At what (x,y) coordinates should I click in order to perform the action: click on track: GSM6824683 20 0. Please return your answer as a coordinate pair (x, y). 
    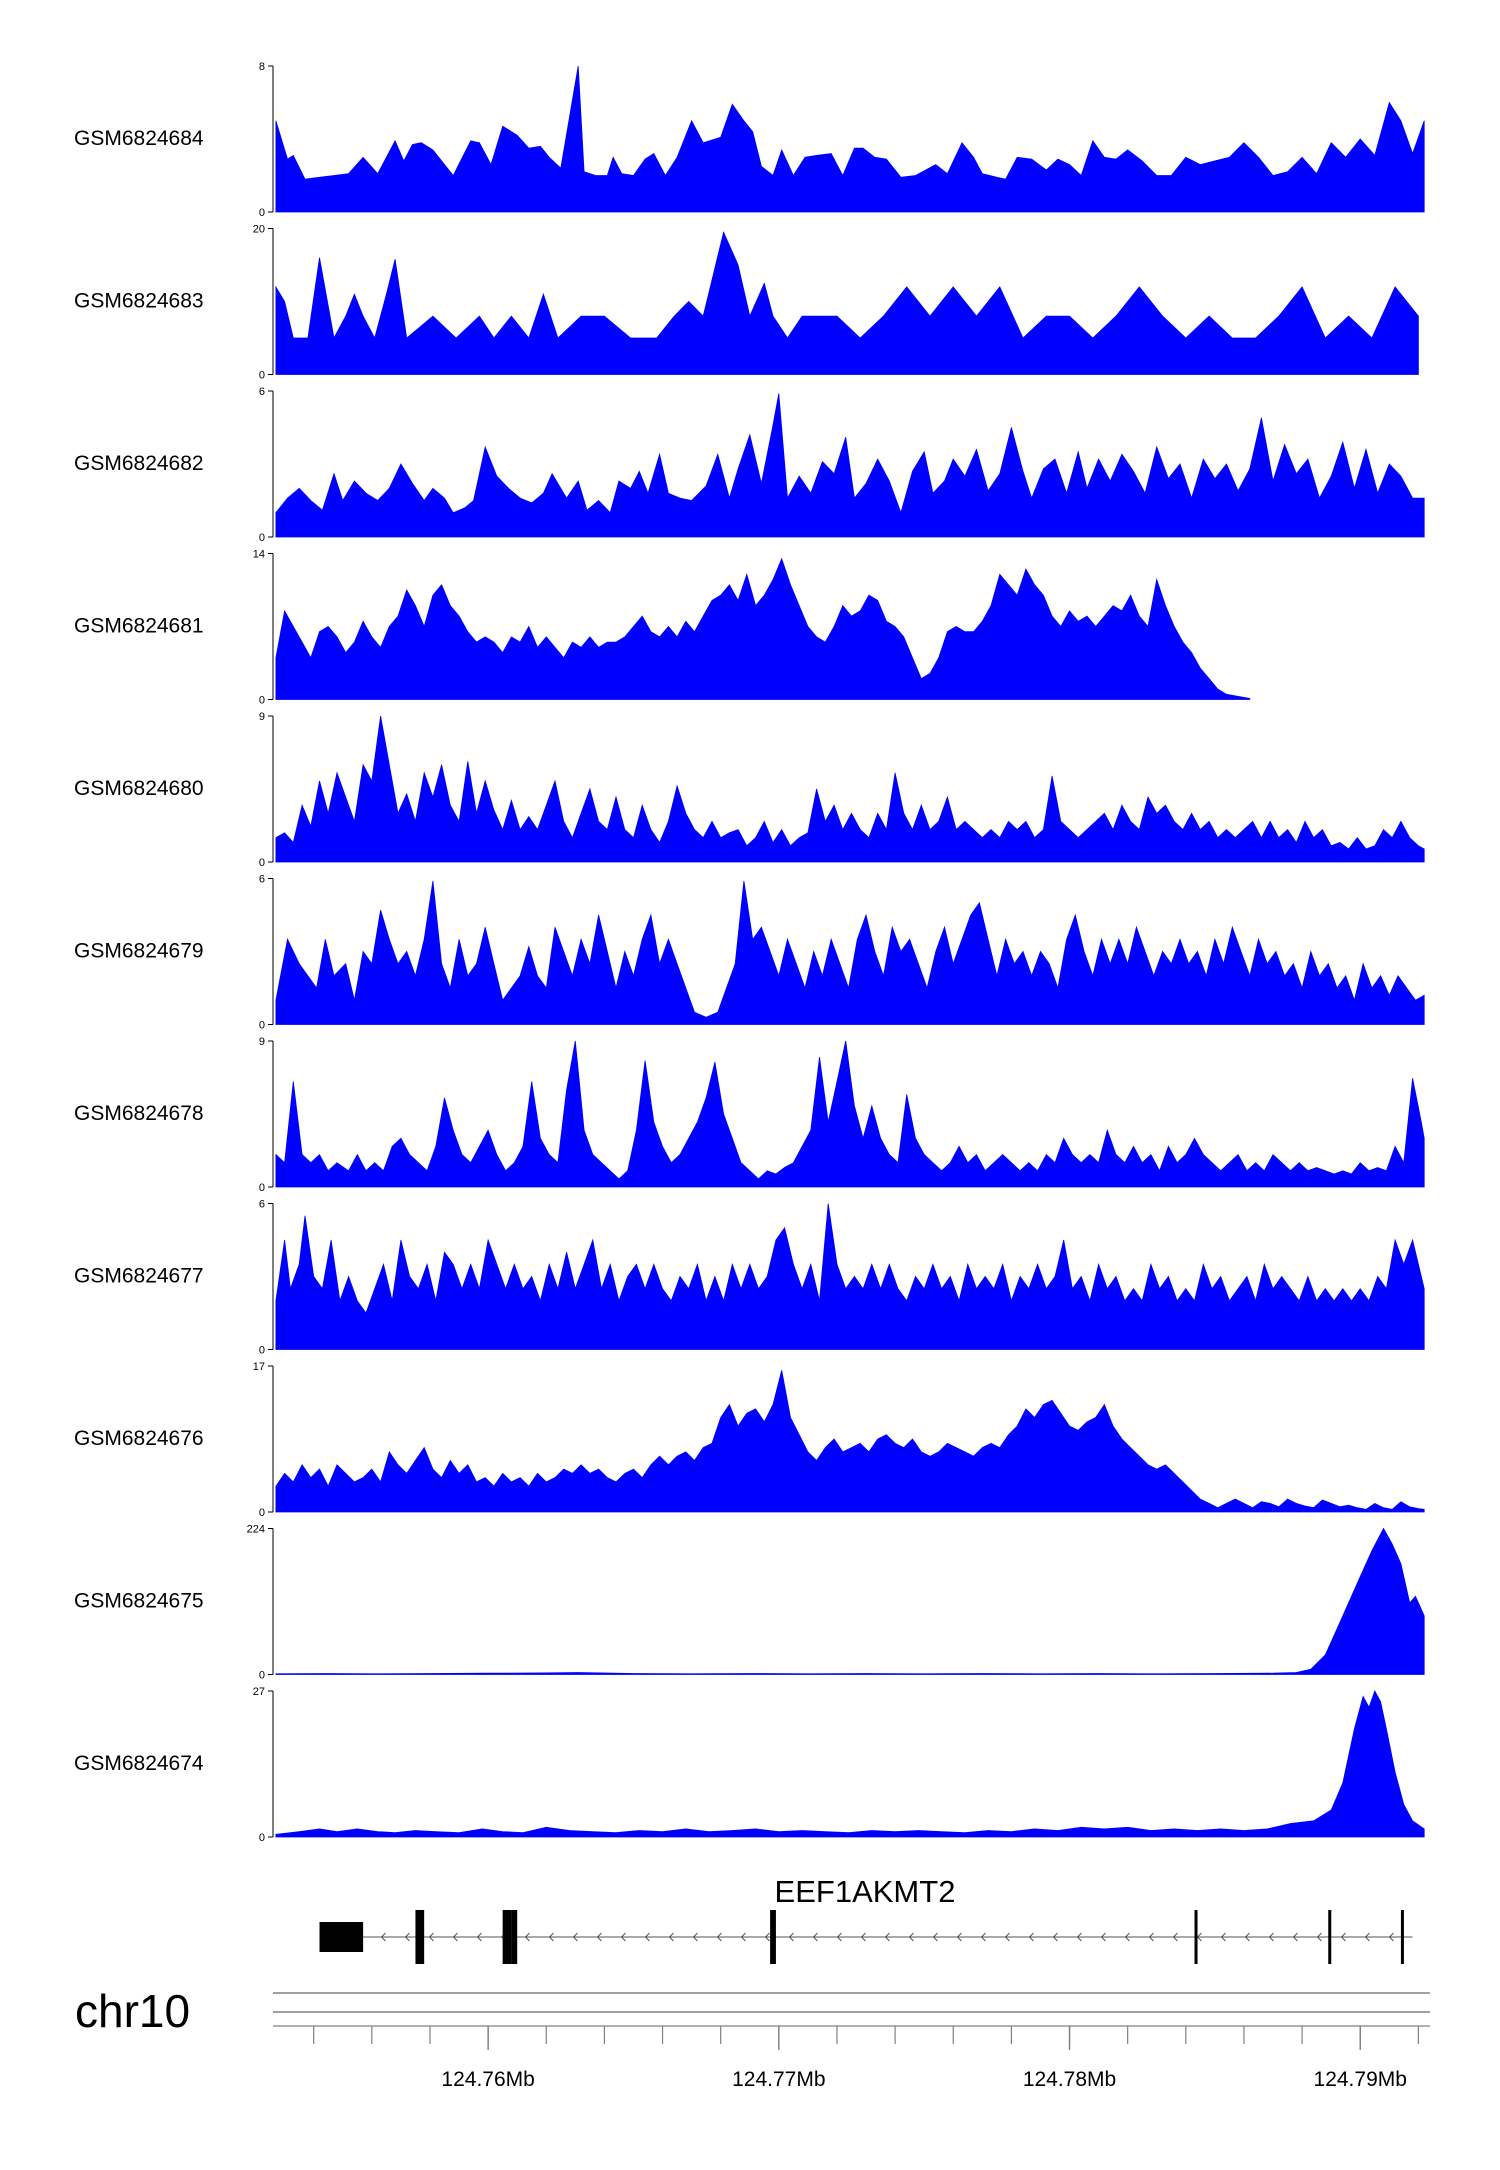
    Looking at the image, I should click on (746, 303).